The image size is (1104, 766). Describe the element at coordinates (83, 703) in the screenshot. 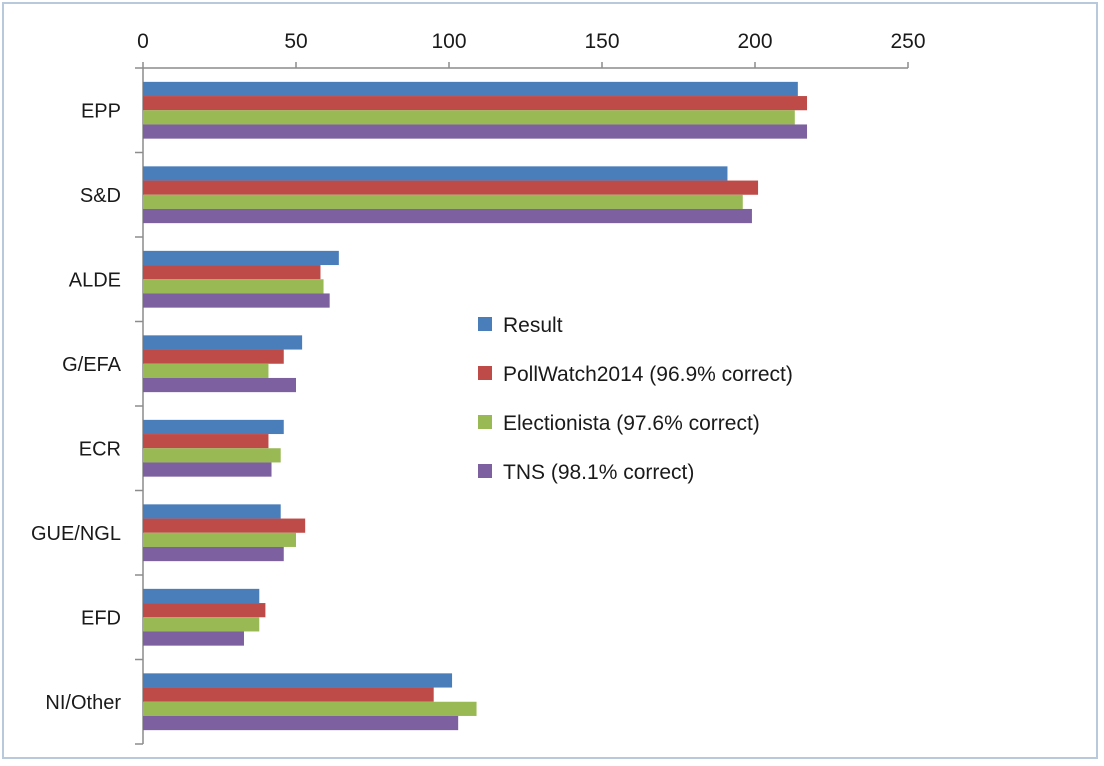

I see `category-label-7: NI/Other` at that location.